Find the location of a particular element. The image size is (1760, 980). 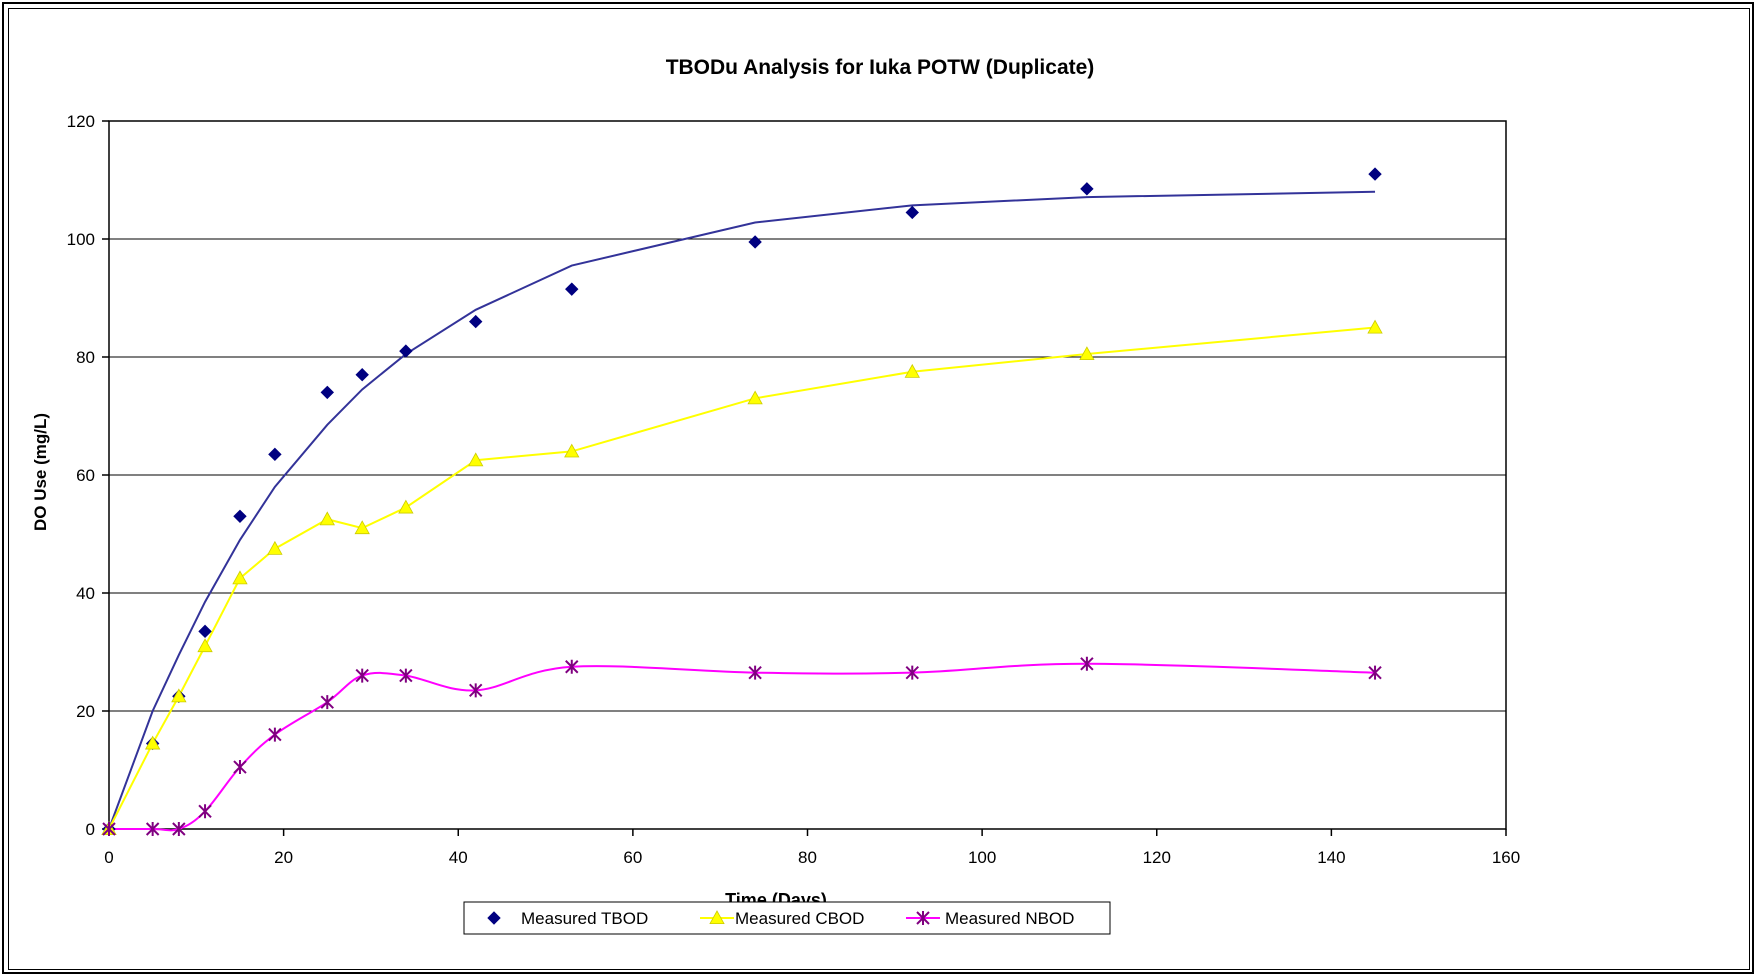

y-tick-label-80: 80 is located at coordinates (85, 357).